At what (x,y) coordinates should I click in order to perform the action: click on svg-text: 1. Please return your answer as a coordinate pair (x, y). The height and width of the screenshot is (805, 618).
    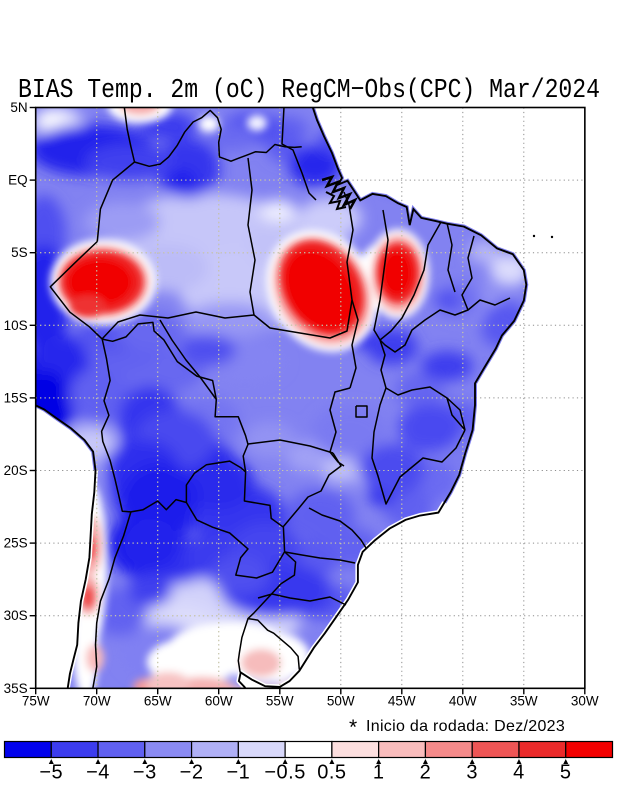
    Looking at the image, I should click on (379, 773).